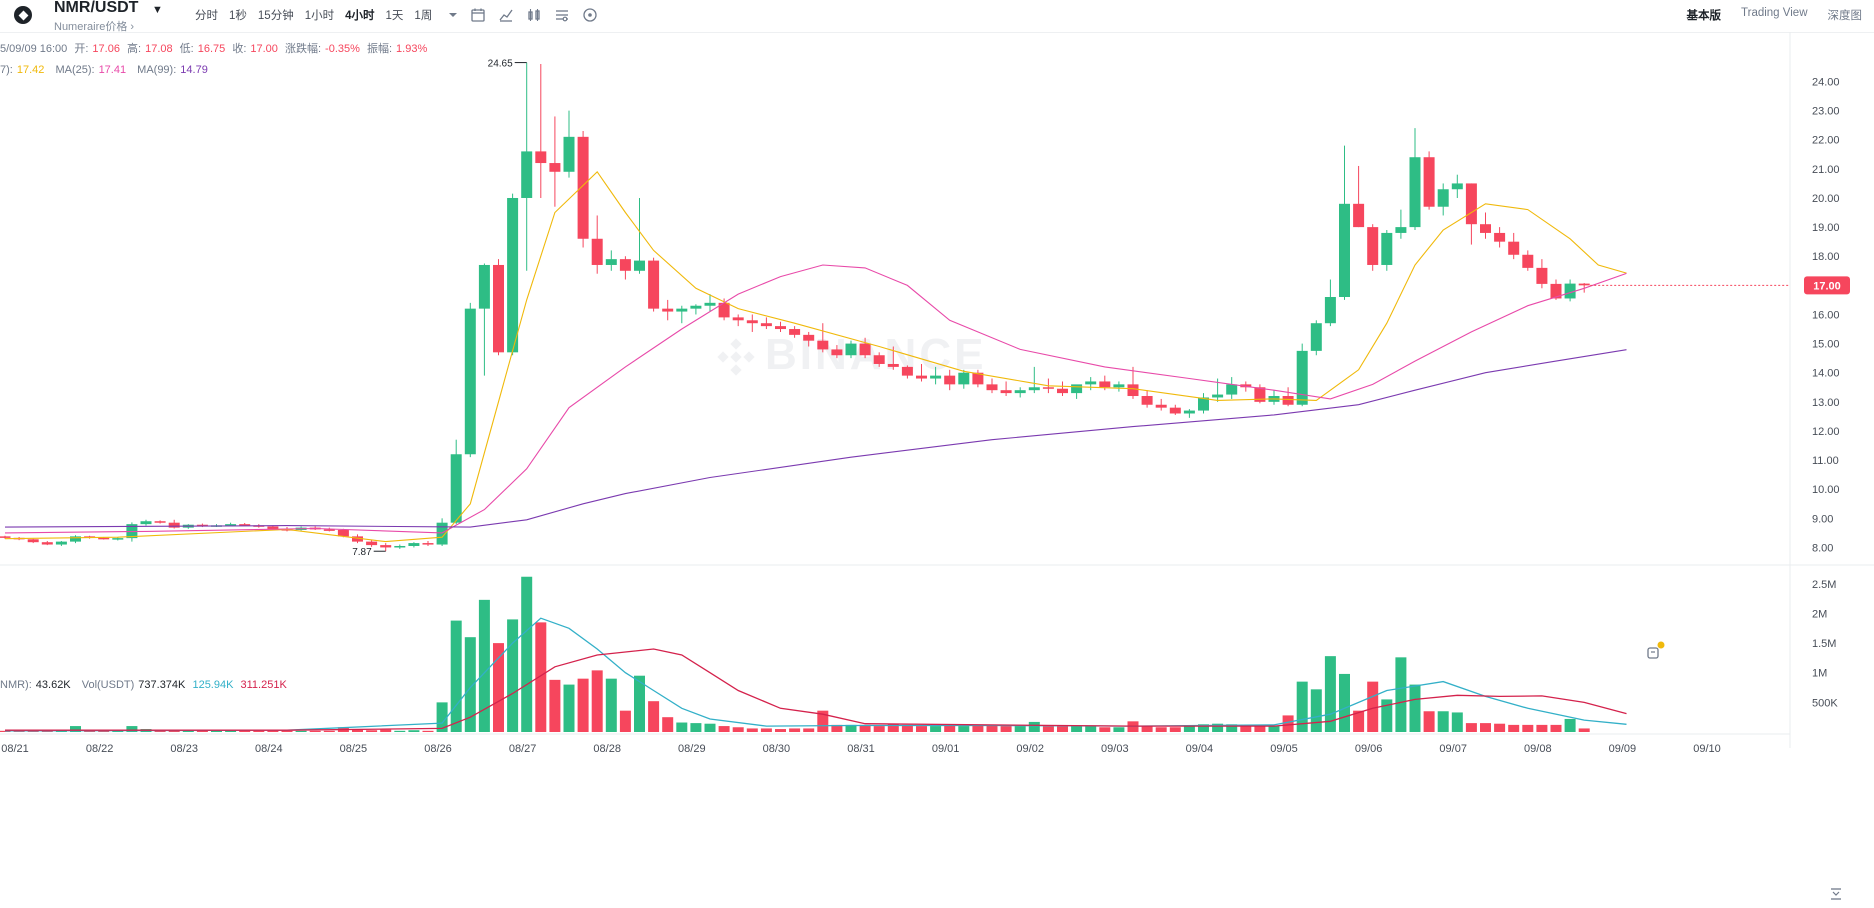 The height and width of the screenshot is (908, 1874). Describe the element at coordinates (1826, 199) in the screenshot. I see `price-tick-label: 20.00` at that location.